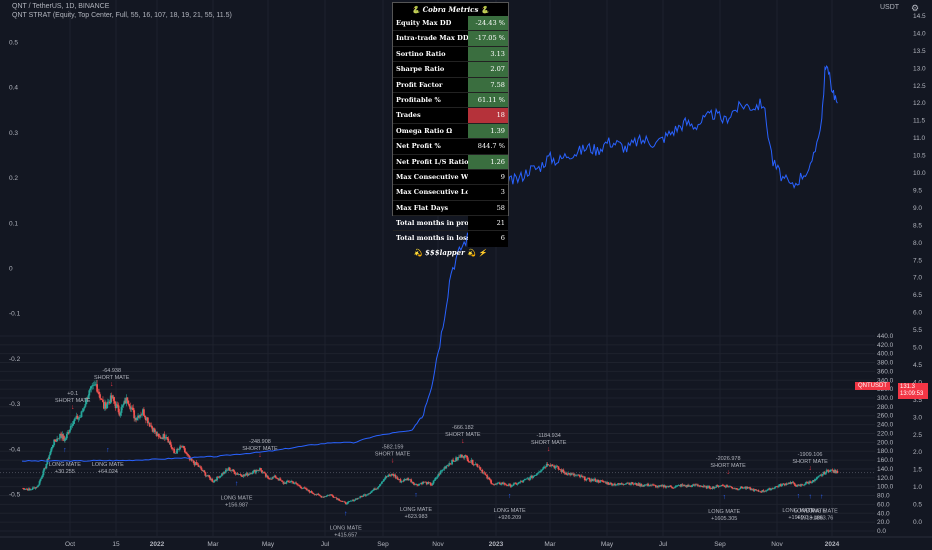 The width and height of the screenshot is (932, 550). Describe the element at coordinates (421, 53) in the screenshot. I see `metric-label: Sortino Ratio` at that location.